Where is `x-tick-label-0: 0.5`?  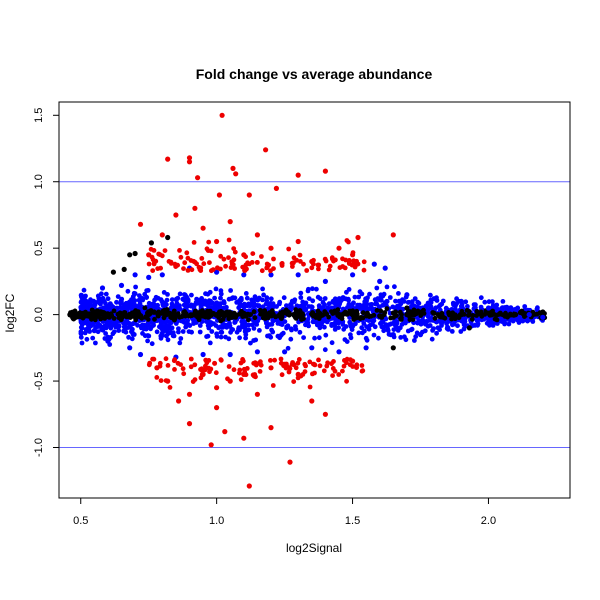 x-tick-label-0: 0.5 is located at coordinates (80, 521).